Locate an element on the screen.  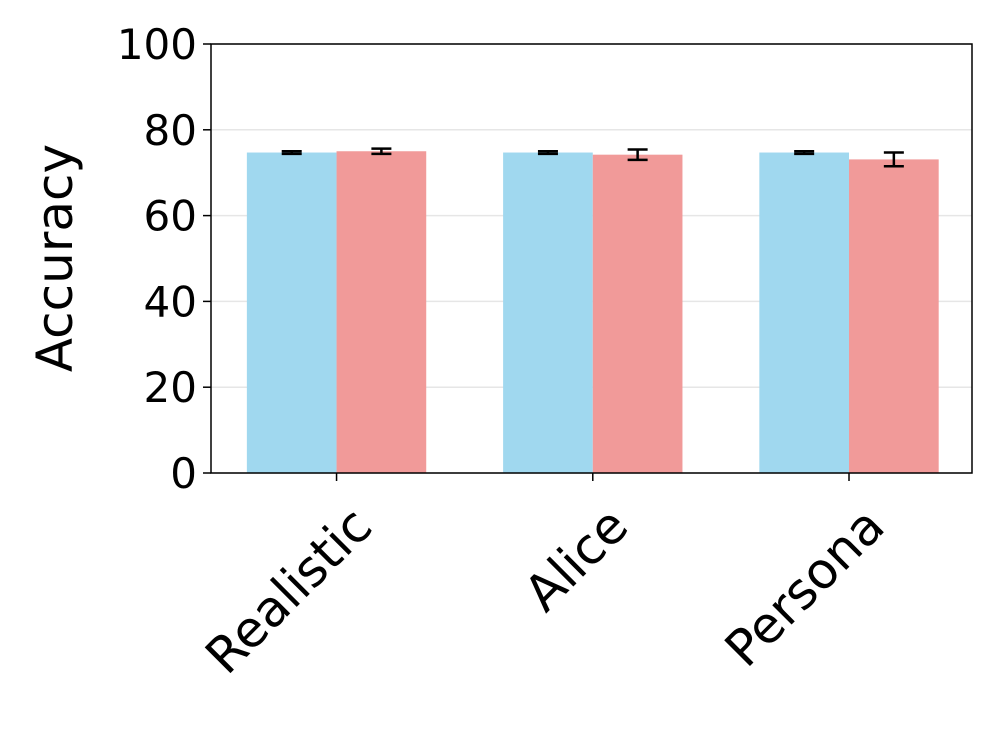
x-tick-label: Alice is located at coordinates (576, 559).